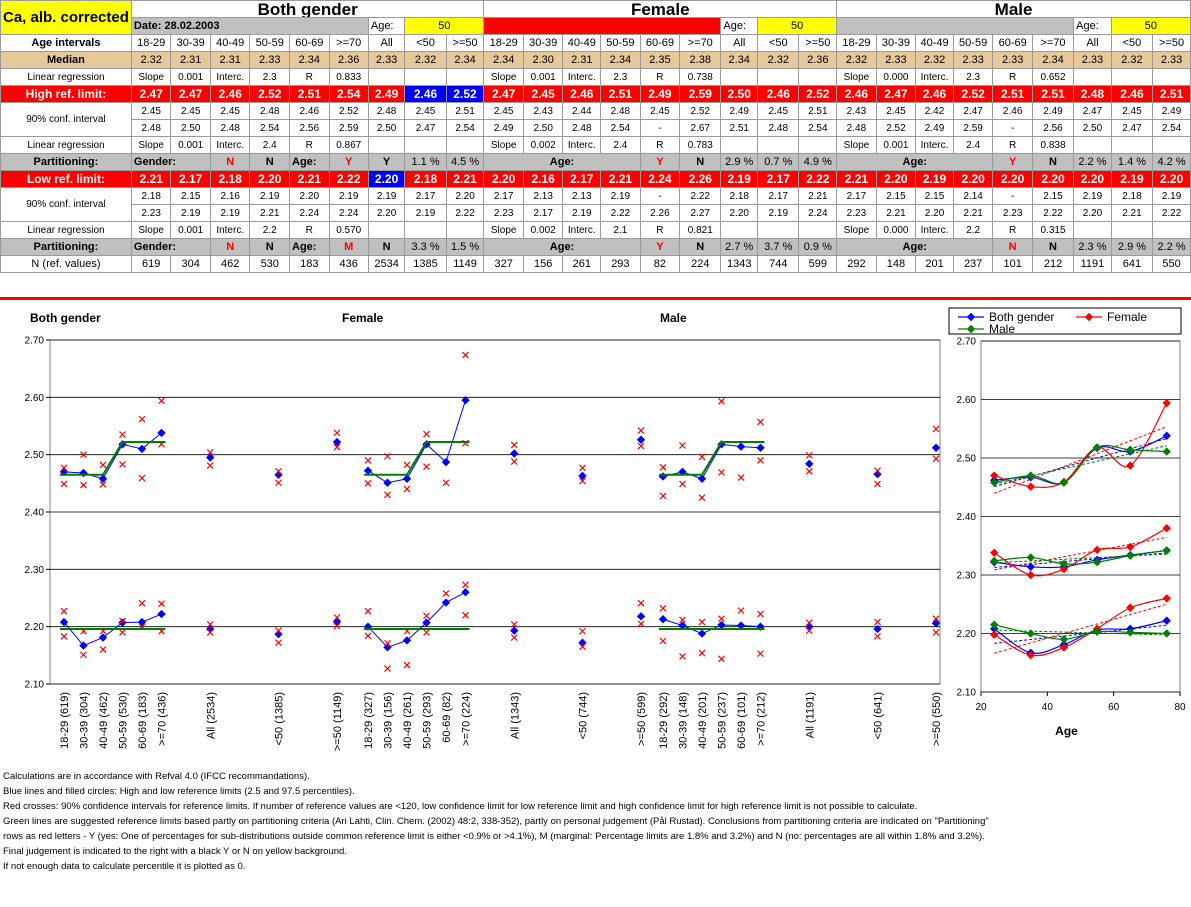 Image resolution: width=1191 pixels, height=907 pixels. Describe the element at coordinates (465, 94) in the screenshot. I see `value-cell: 2.52` at that location.